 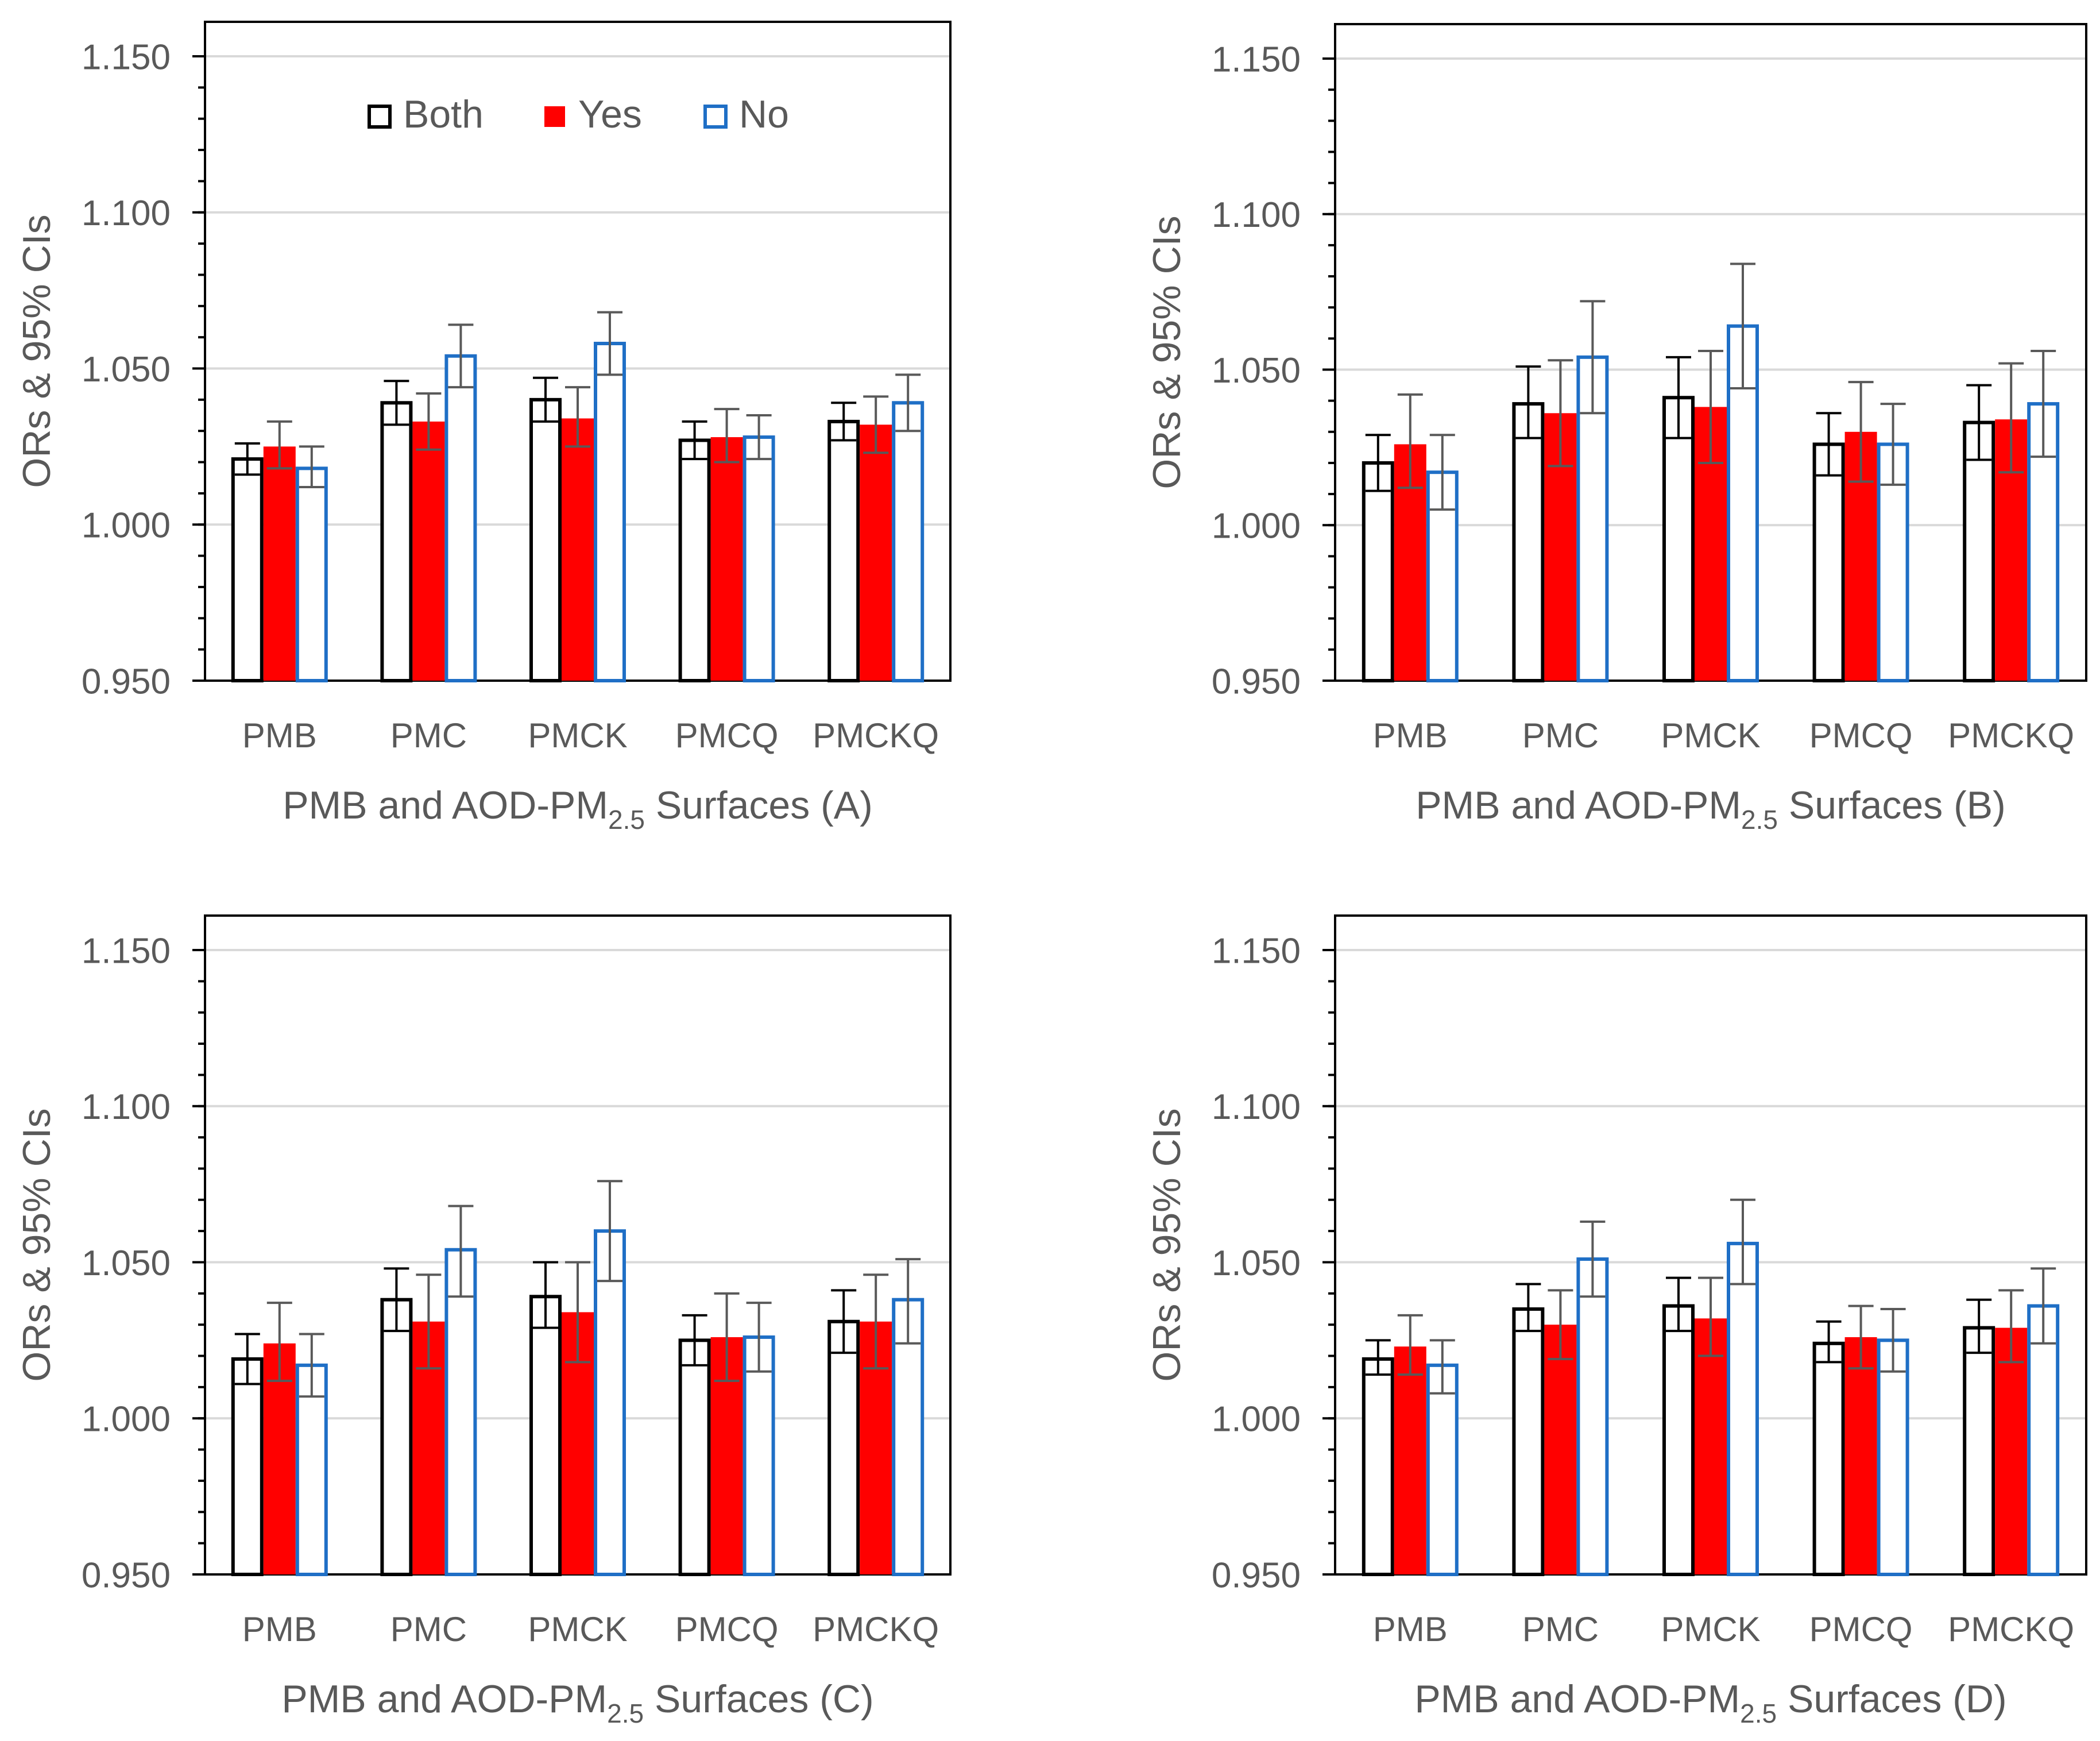 I want to click on legend-label-yes: Yes, so click(x=610, y=114).